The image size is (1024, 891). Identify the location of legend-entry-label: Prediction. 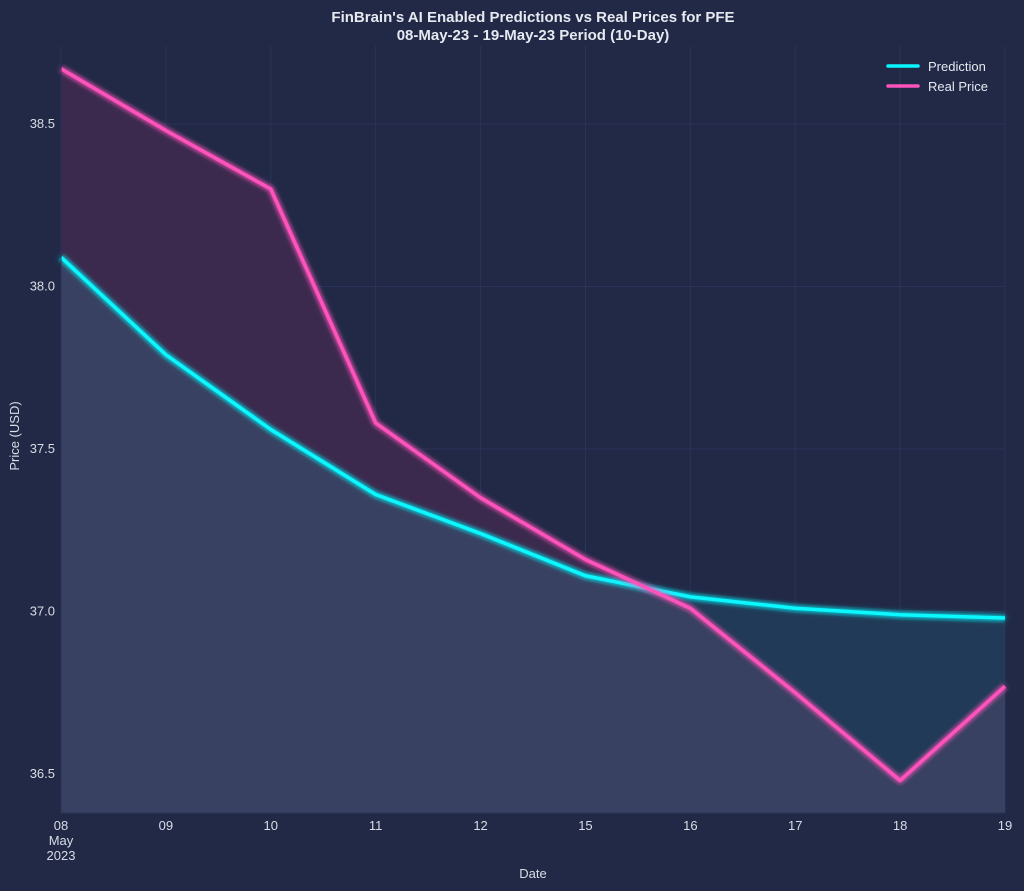
(957, 66).